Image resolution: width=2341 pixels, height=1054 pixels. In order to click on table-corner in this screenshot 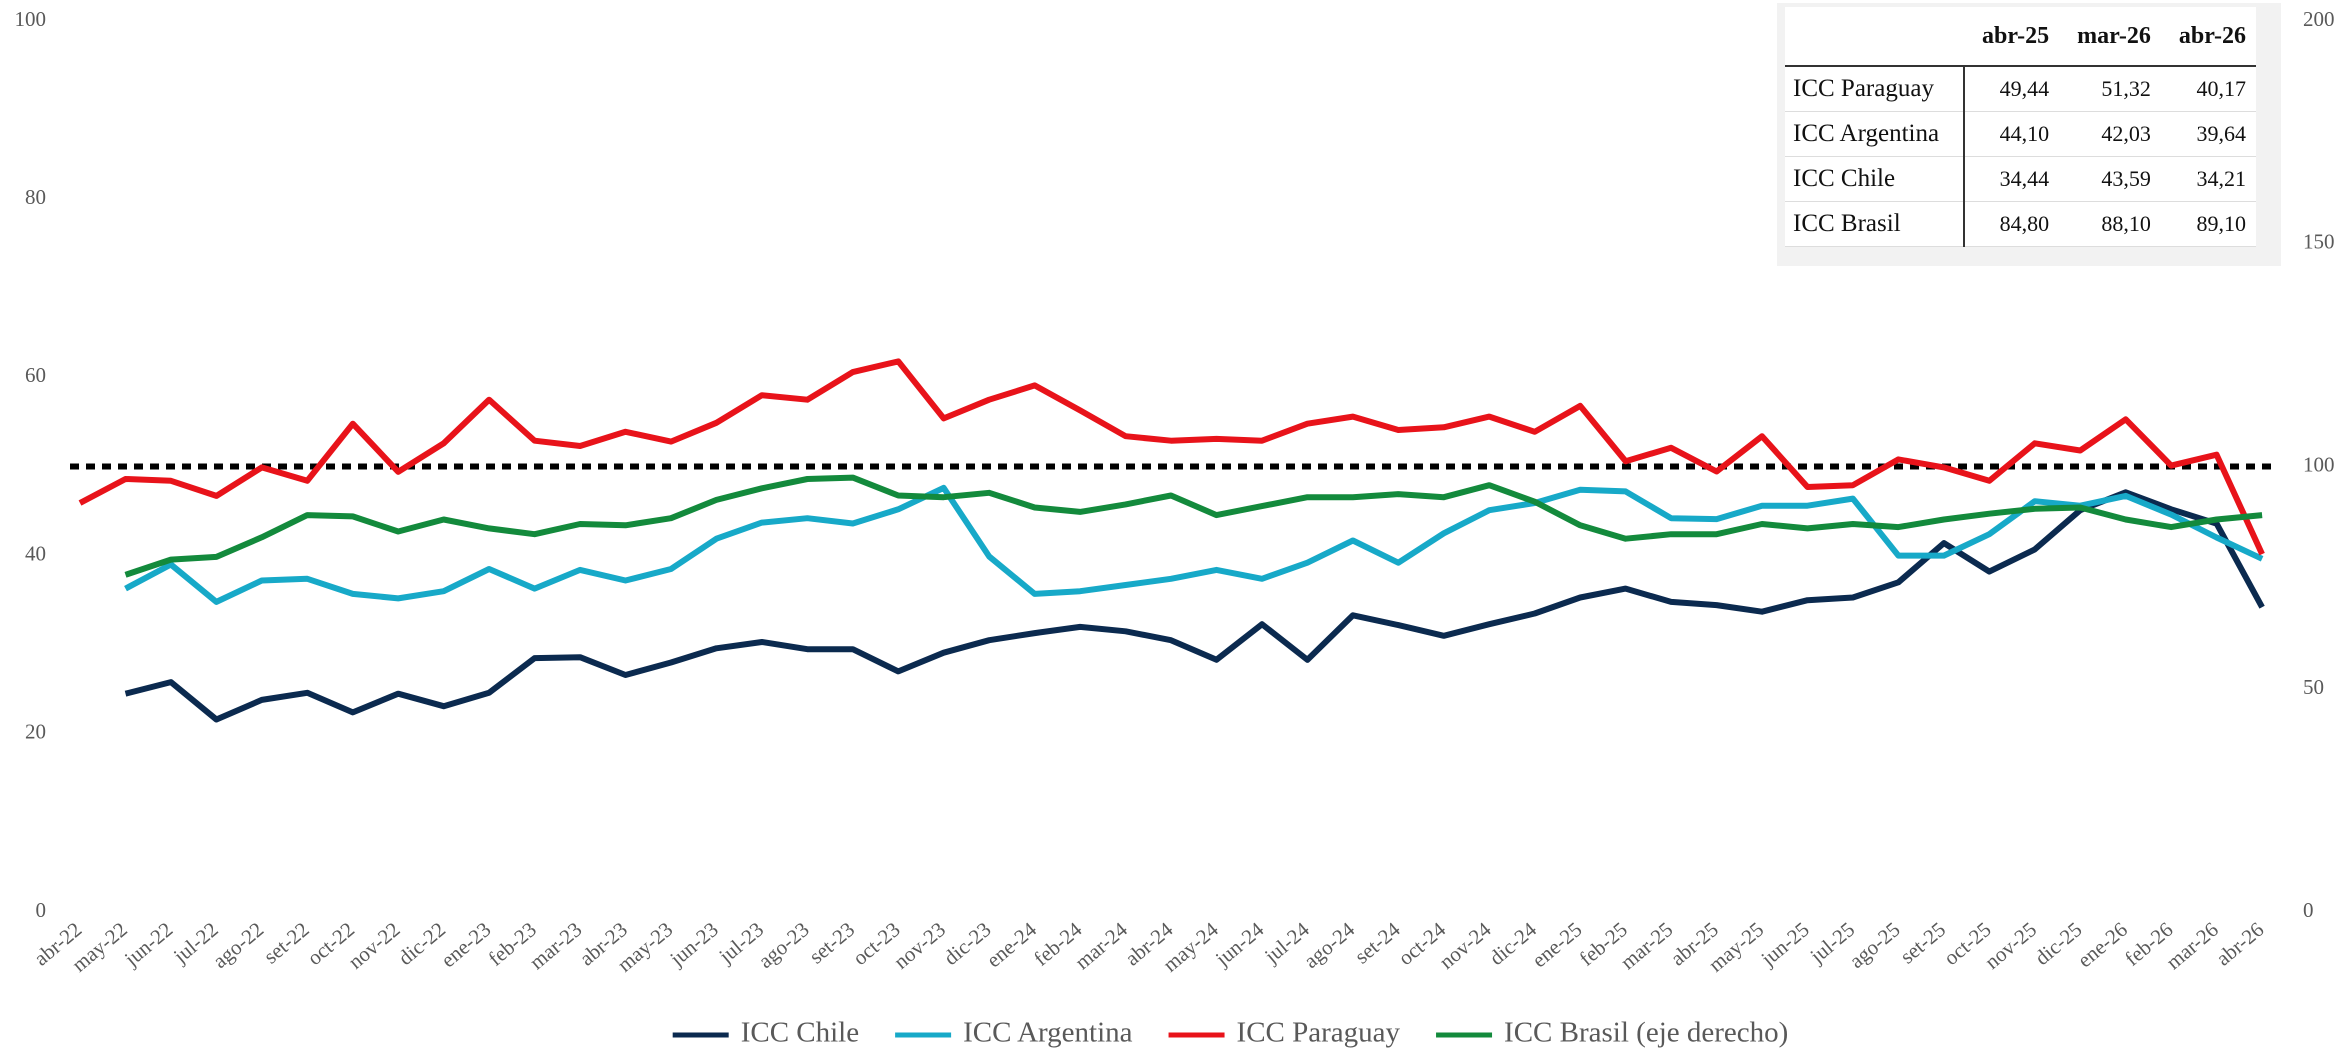, I will do `click(1874, 37)`.